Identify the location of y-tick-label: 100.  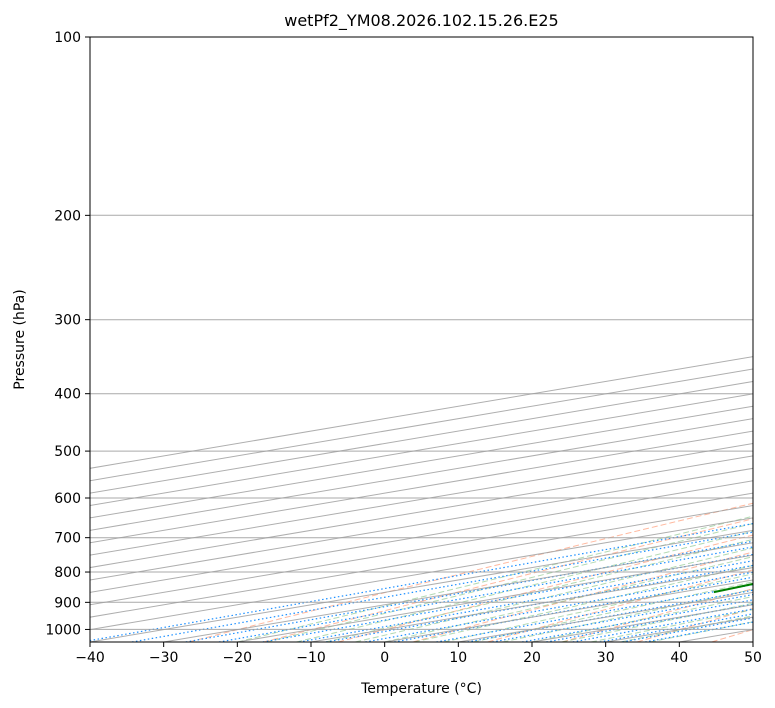
(67, 38).